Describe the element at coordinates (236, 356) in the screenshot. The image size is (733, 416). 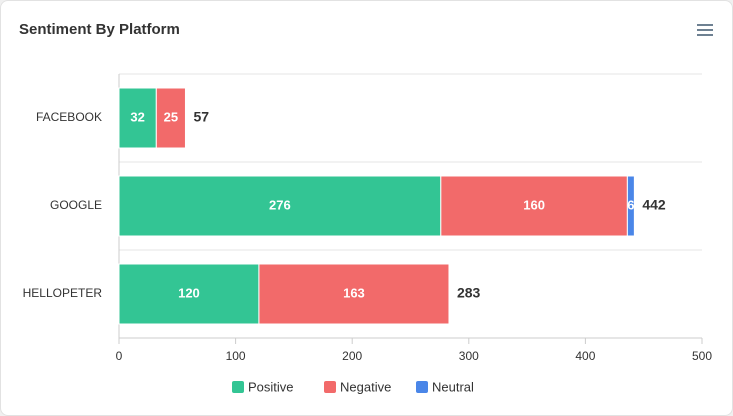
I see `x-tick-label: 100` at that location.